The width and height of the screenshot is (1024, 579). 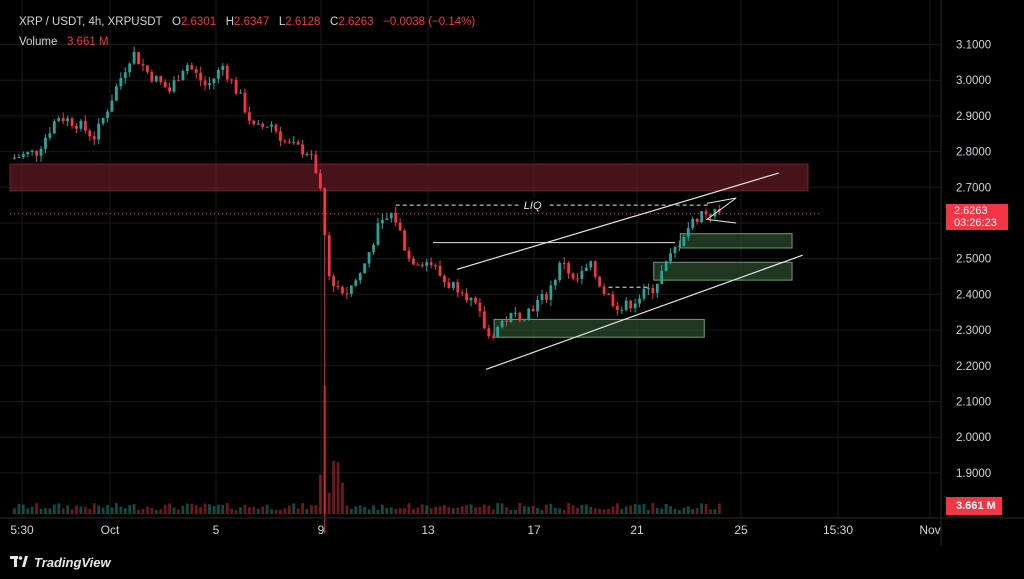 I want to click on liq-label-bg, so click(x=532, y=205).